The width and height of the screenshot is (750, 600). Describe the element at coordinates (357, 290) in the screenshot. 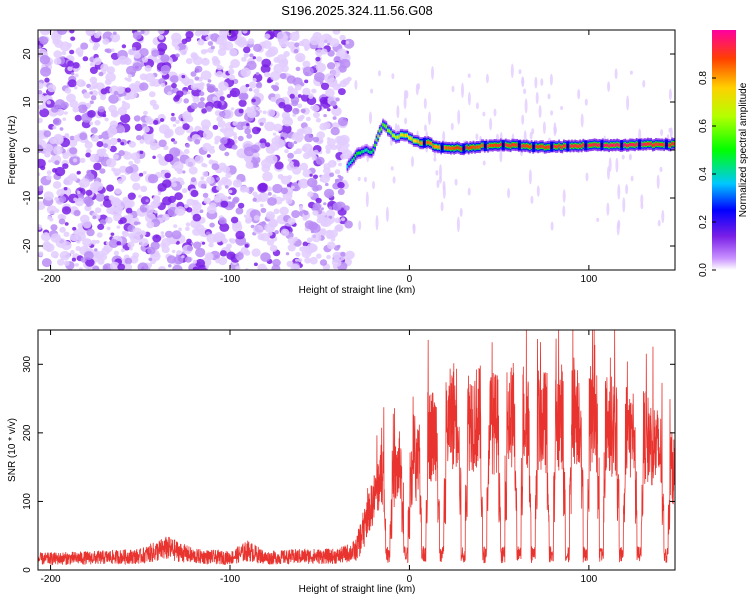

I see `spectrogram-x-label: Height of straight line (km)` at that location.